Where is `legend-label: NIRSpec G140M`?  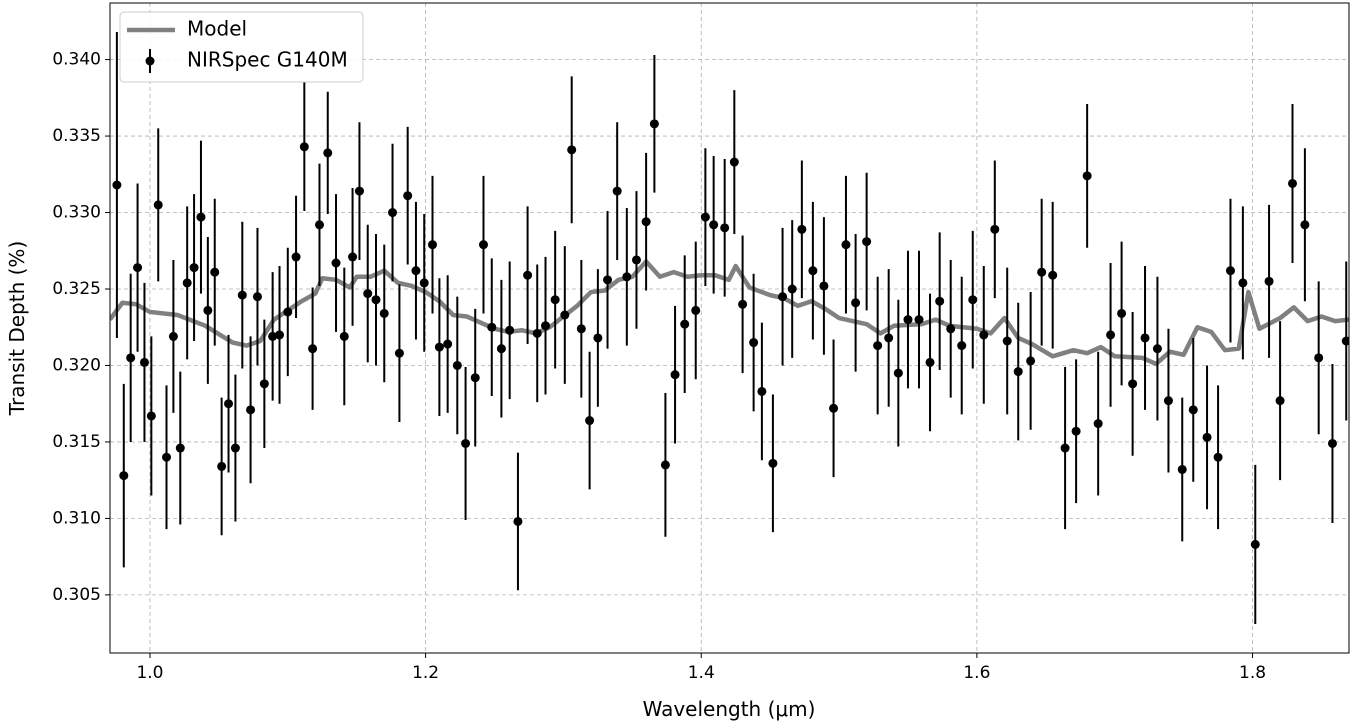 legend-label: NIRSpec G140M is located at coordinates (267, 60).